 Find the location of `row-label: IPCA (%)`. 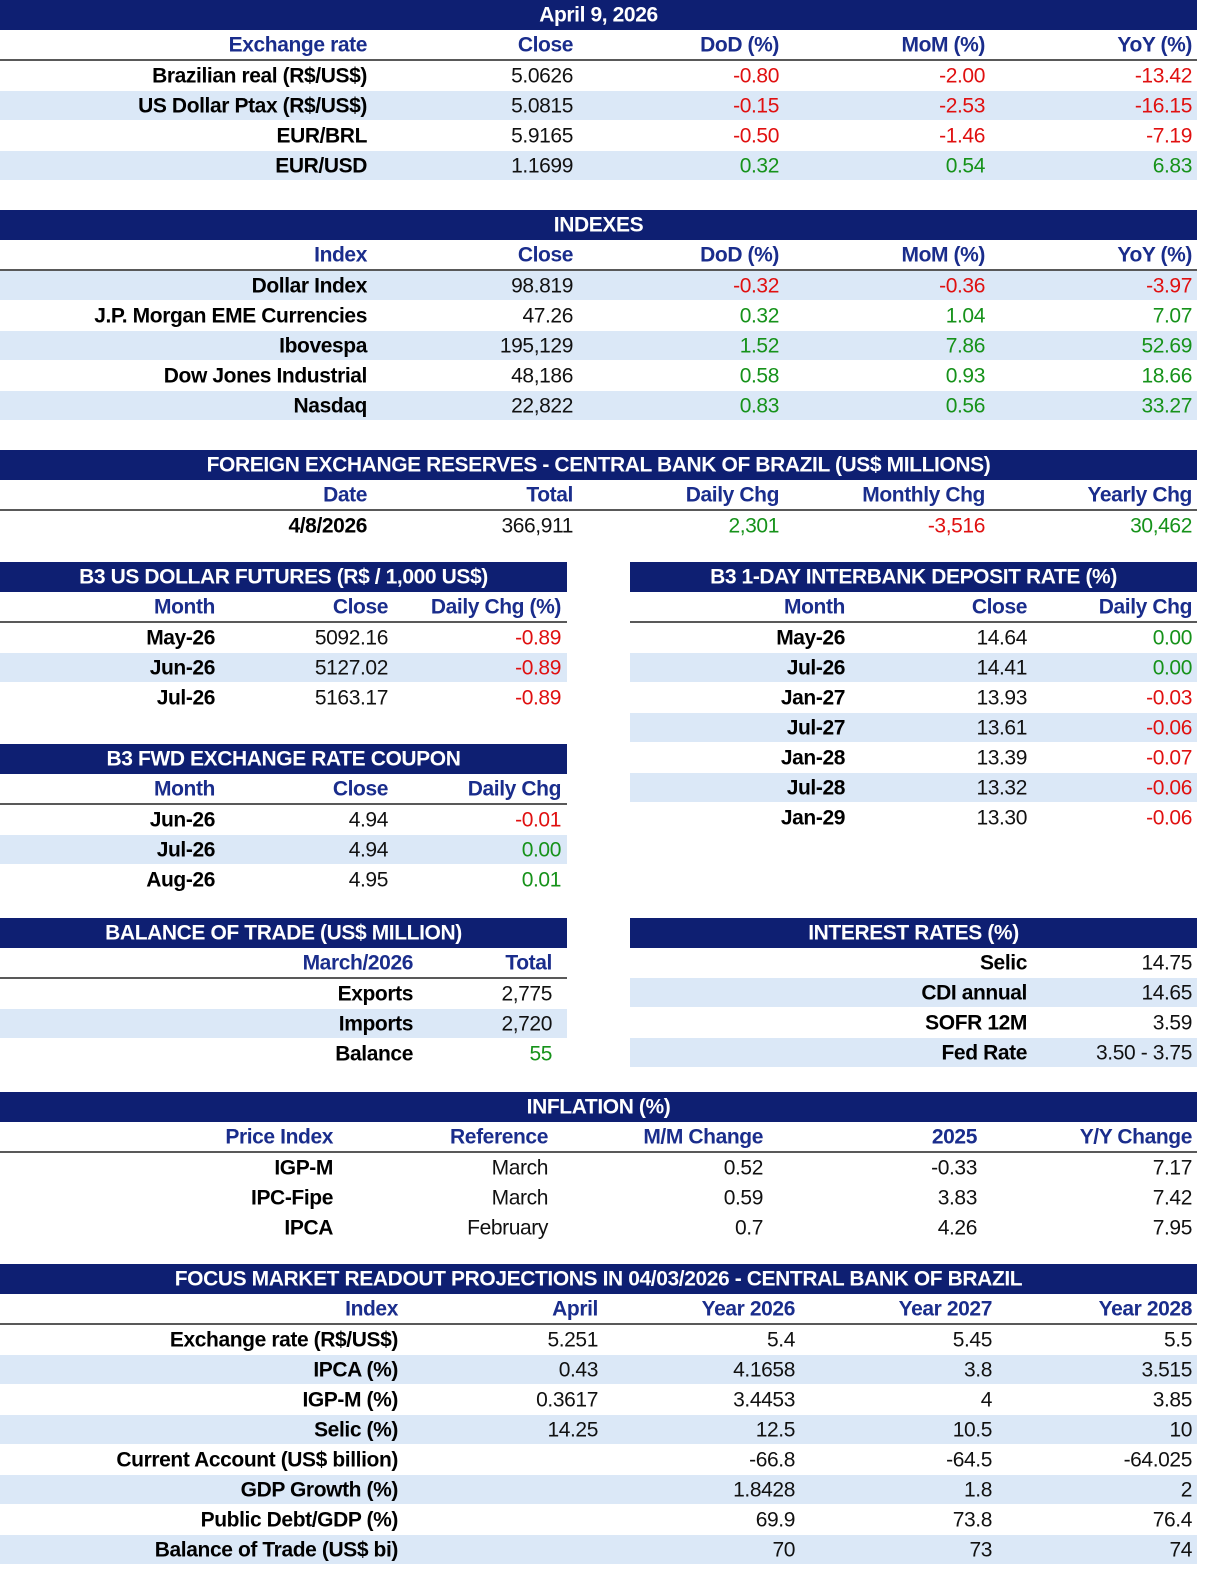

row-label: IPCA (%) is located at coordinates (355, 1370).